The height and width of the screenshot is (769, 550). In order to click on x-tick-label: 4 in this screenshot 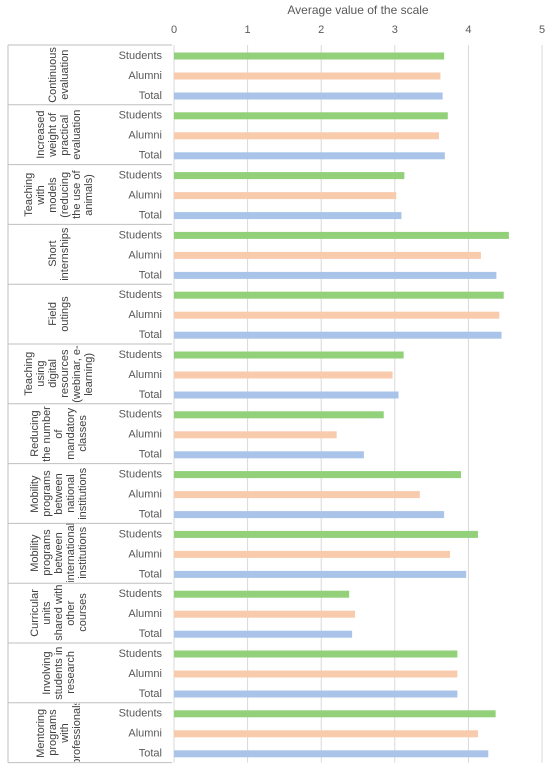, I will do `click(468, 30)`.